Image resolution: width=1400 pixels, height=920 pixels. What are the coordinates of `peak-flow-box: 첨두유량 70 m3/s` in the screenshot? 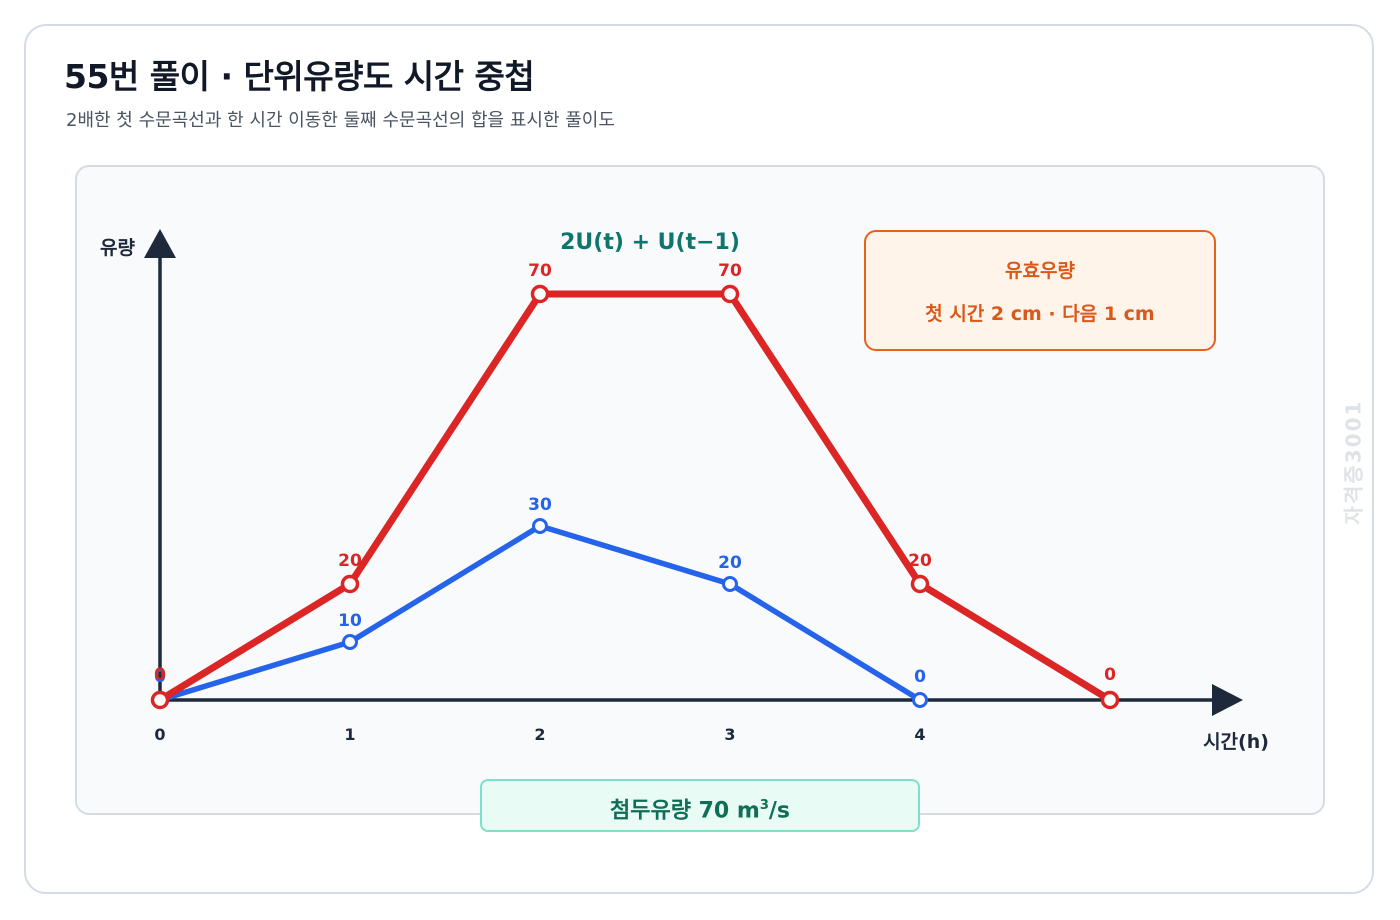 It's located at (700, 805).